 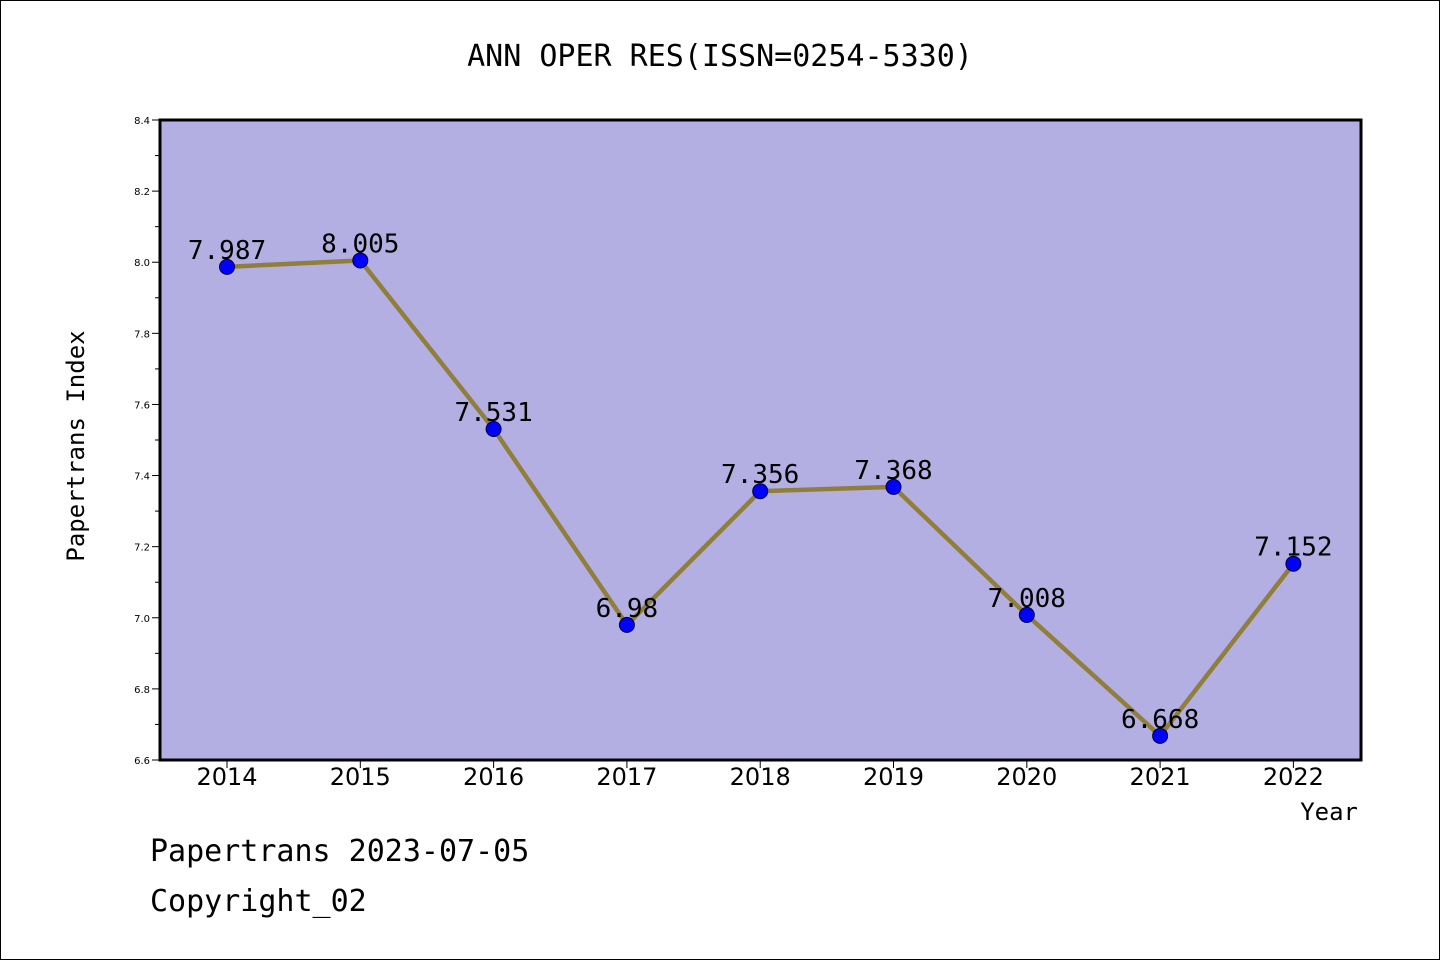 I want to click on data-label: 7.356, so click(x=760, y=475).